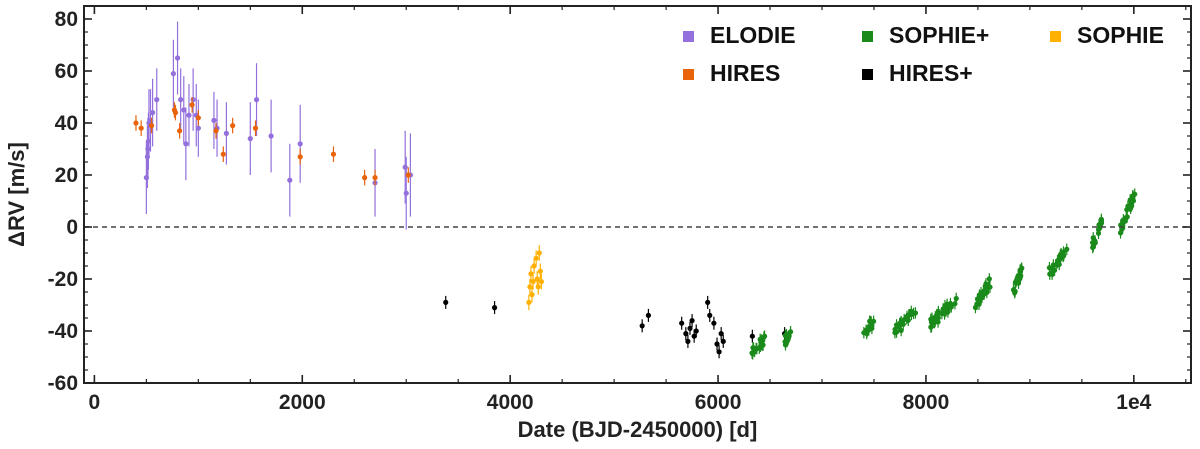 Image resolution: width=1200 pixels, height=449 pixels. What do you see at coordinates (718, 402) in the screenshot?
I see `x-tick-label: 6000` at bounding box center [718, 402].